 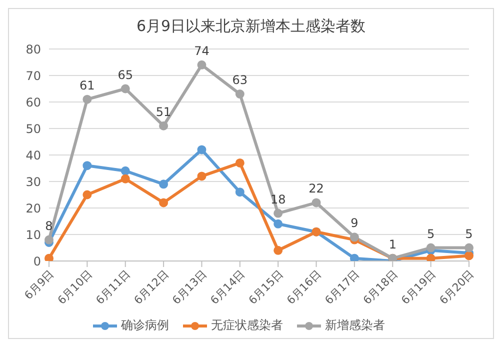 What do you see at coordinates (49, 225) in the screenshot?
I see `data-label: 8` at bounding box center [49, 225].